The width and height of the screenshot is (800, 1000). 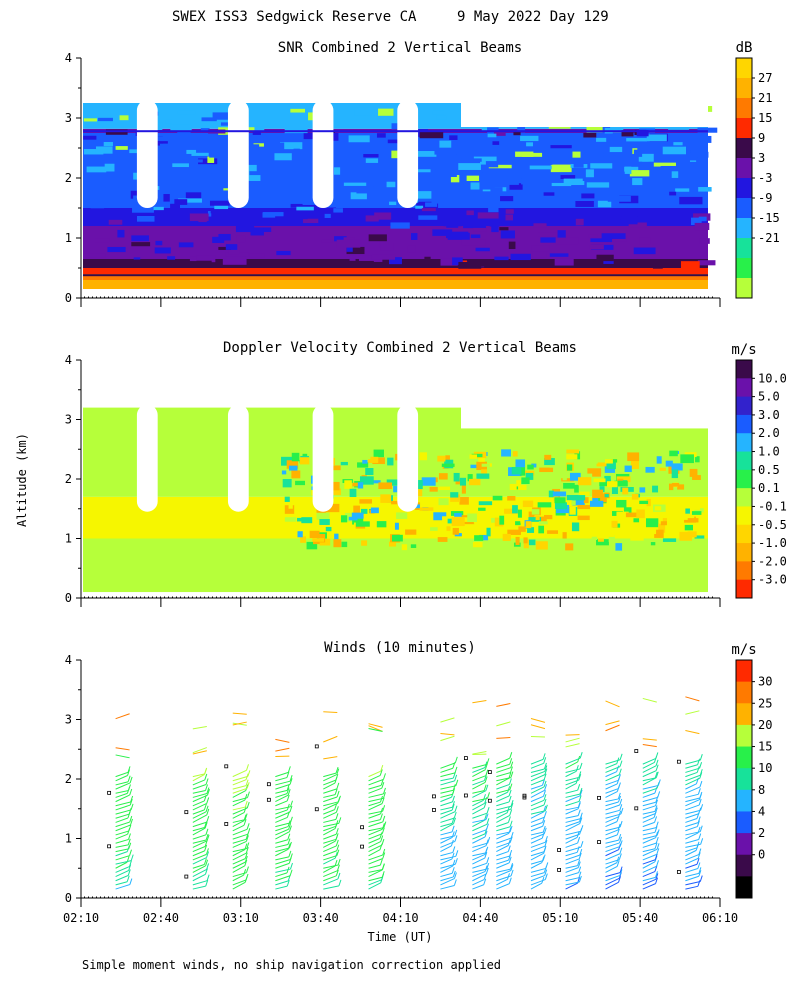 What do you see at coordinates (765, 98) in the screenshot?
I see `colorbar-label: 21` at bounding box center [765, 98].